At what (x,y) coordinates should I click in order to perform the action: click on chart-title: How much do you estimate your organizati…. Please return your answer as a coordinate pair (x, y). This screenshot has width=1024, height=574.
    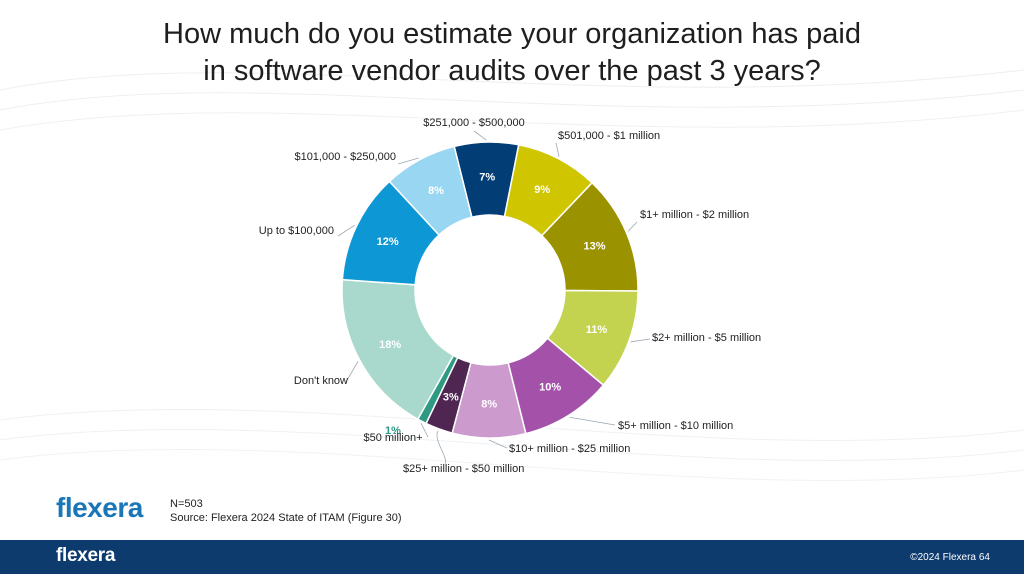
    Looking at the image, I should click on (512, 53).